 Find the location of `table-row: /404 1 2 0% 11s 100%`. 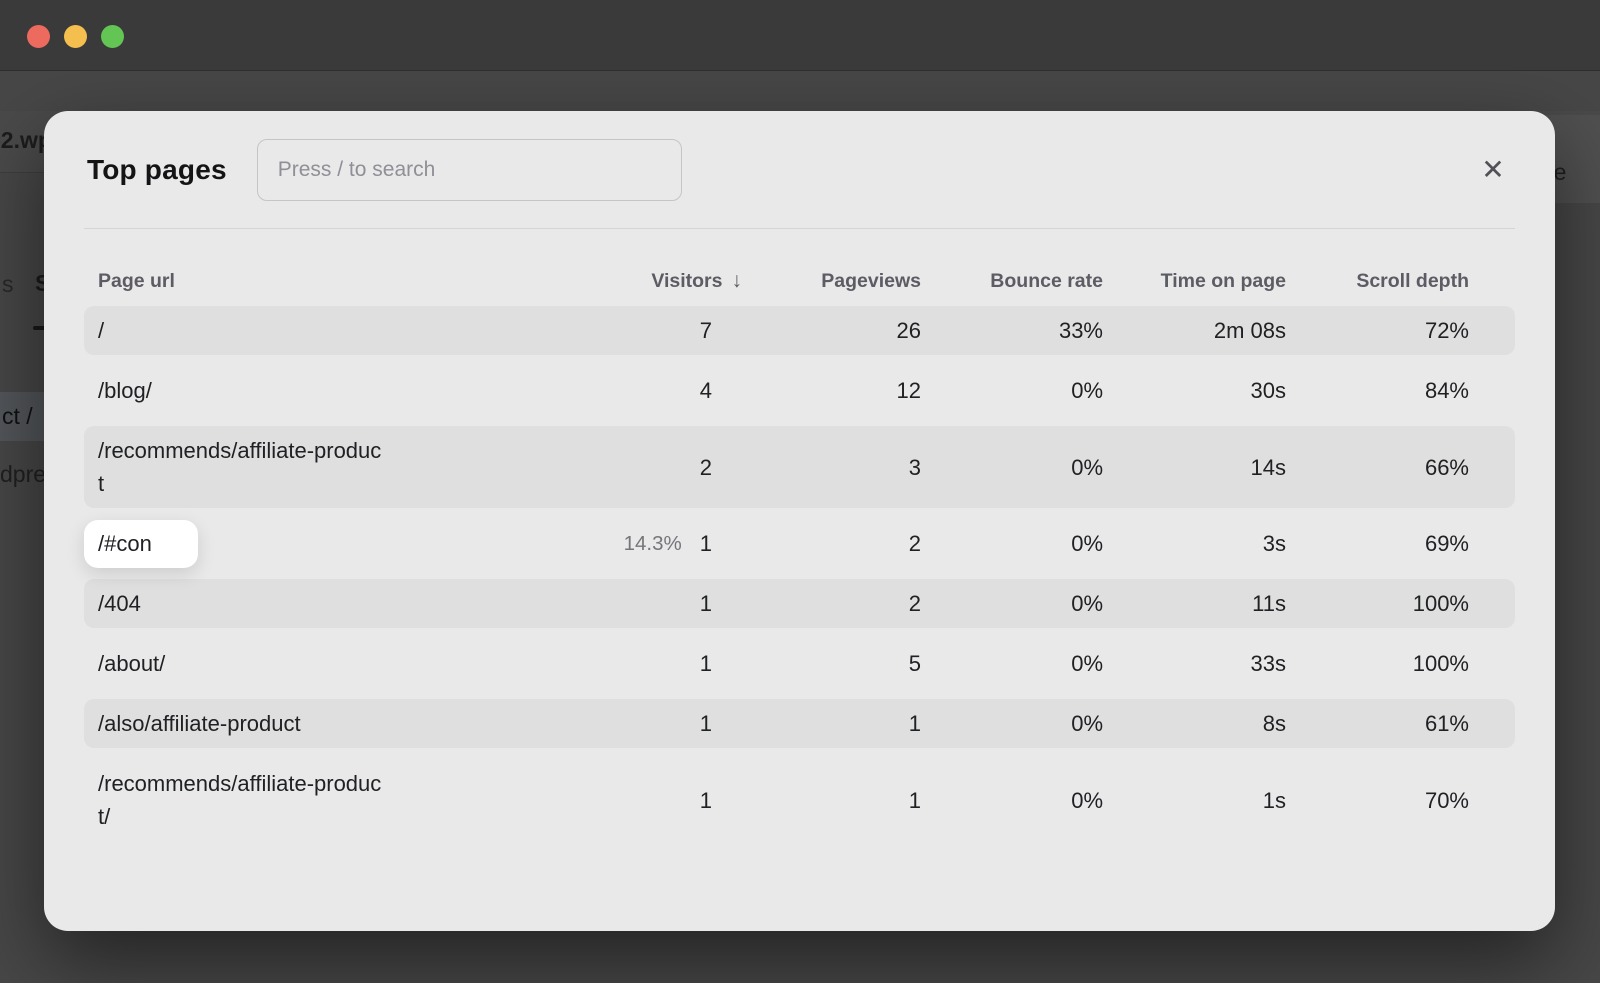

table-row: /404 1 2 0% 11s 100% is located at coordinates (799, 603).